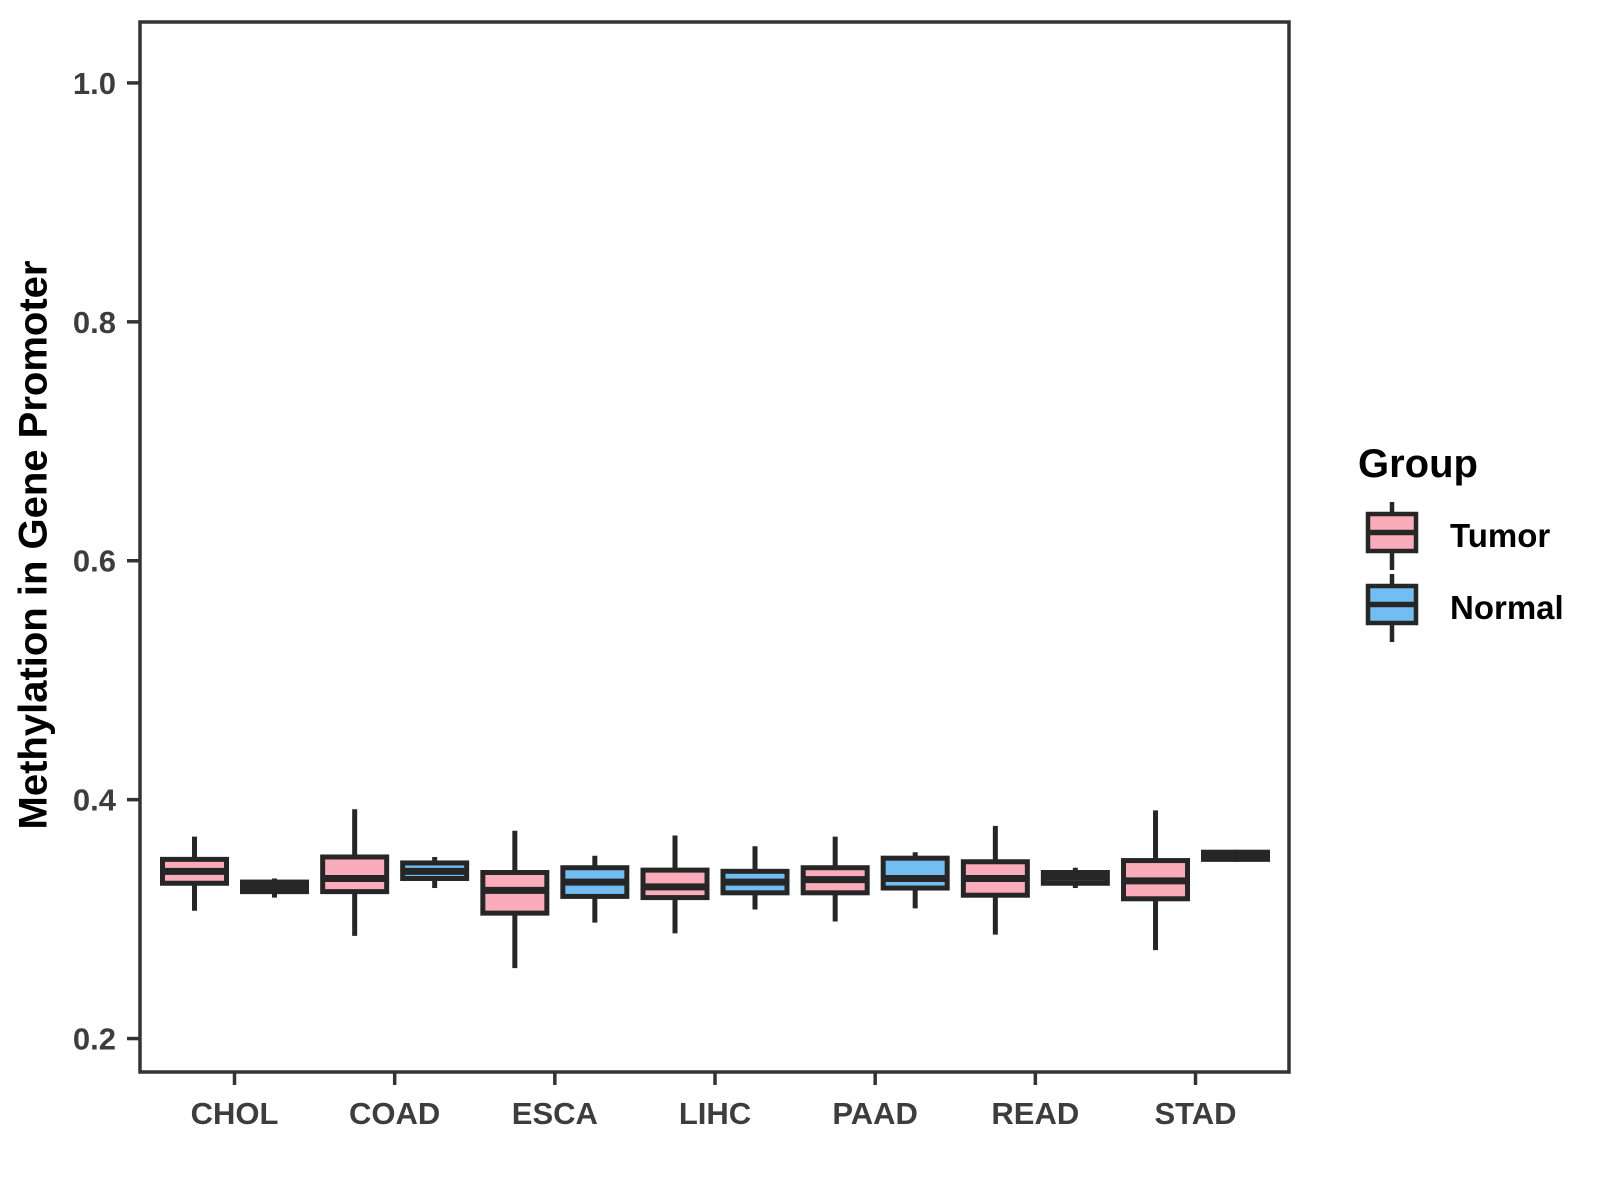 This screenshot has width=1600, height=1200. Describe the element at coordinates (355, 874) in the screenshot. I see `box-COAD-Tumor` at that location.